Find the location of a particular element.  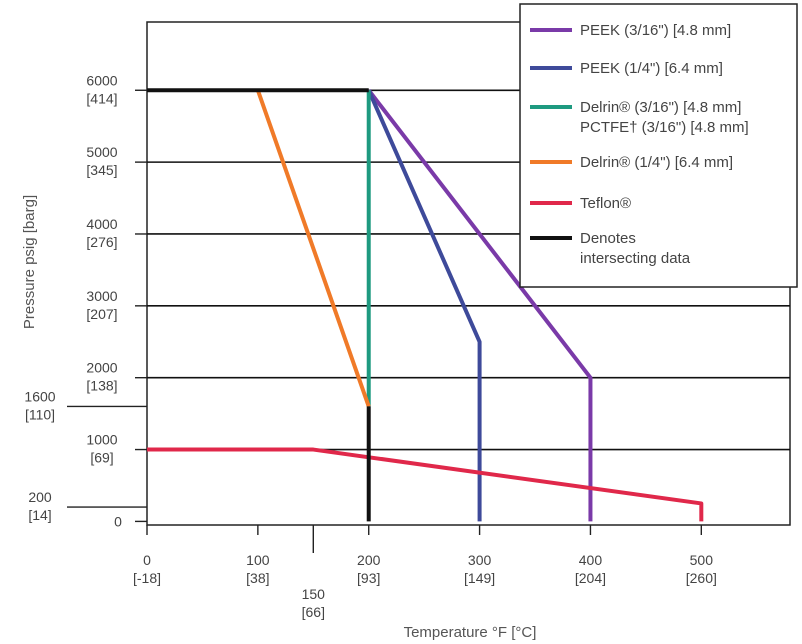

y-tick-sublabel: [14] is located at coordinates (39, 515).